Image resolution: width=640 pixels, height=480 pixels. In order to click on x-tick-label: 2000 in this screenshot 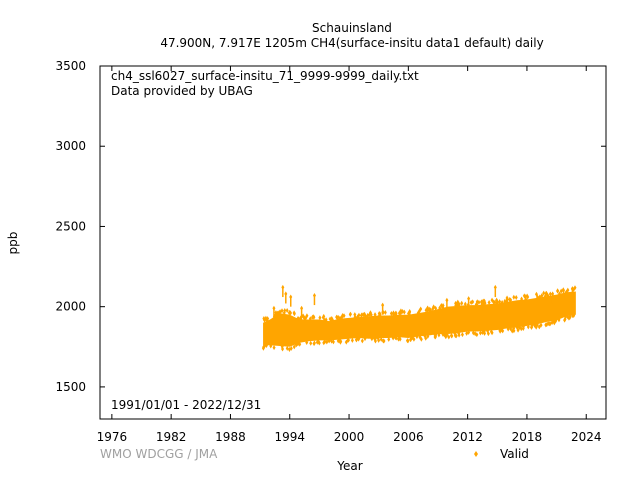, I will do `click(349, 437)`.